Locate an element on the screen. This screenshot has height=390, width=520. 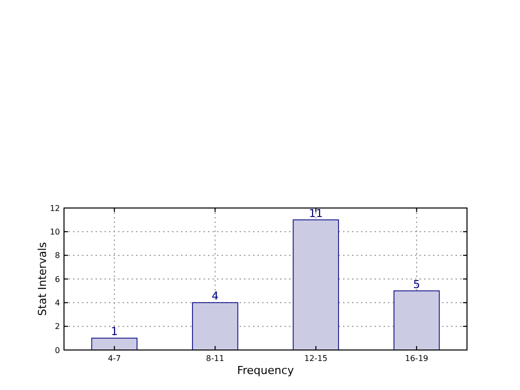
x-tick-label: 12-15 is located at coordinates (316, 358).